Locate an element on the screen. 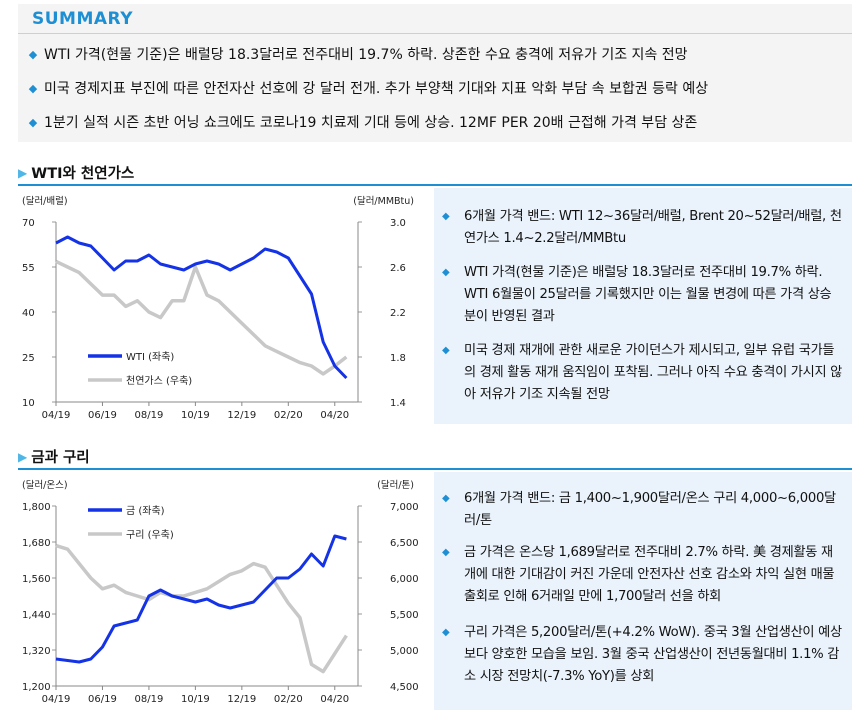 This screenshot has height=722, width=866. right-tick-label: 1.4 is located at coordinates (398, 403).